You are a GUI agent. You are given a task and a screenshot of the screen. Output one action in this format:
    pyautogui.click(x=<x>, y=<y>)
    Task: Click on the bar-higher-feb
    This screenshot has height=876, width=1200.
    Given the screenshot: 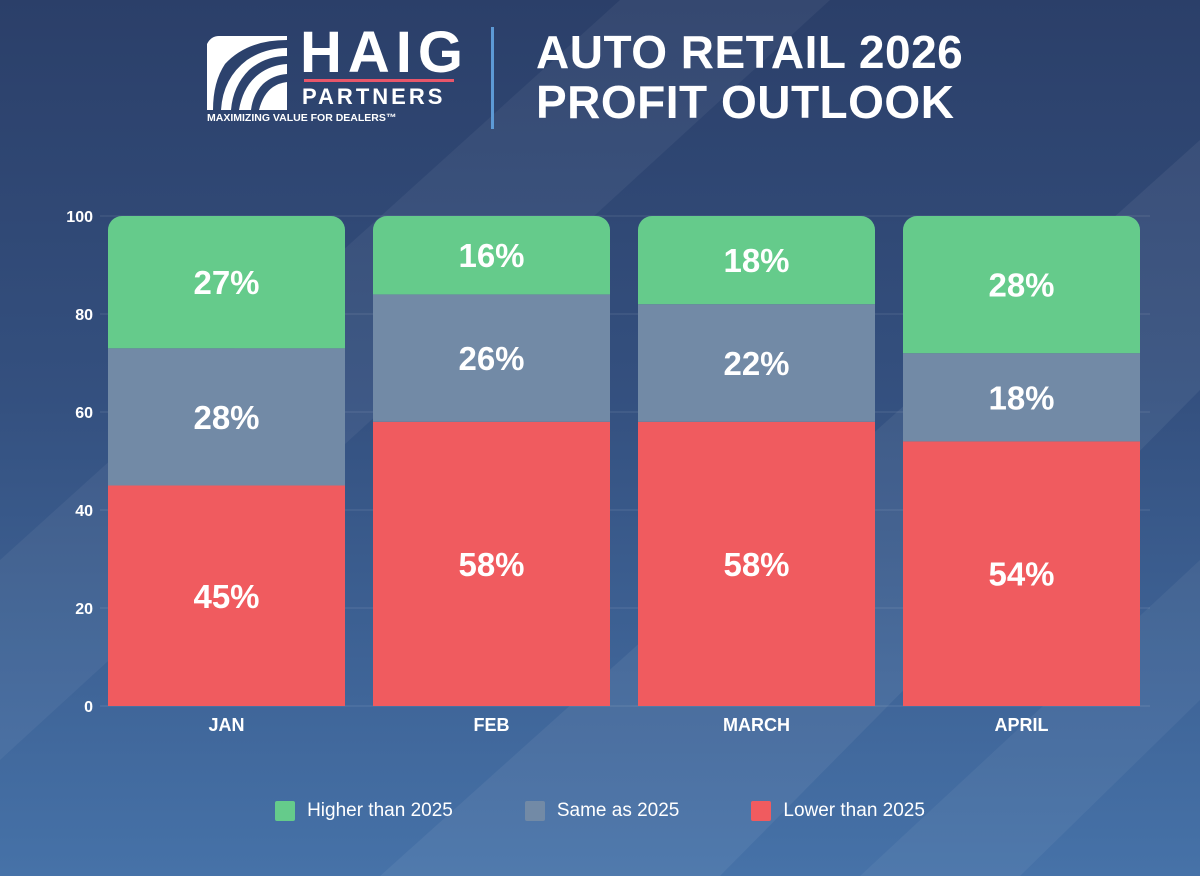 What is the action you would take?
    pyautogui.click(x=491, y=255)
    